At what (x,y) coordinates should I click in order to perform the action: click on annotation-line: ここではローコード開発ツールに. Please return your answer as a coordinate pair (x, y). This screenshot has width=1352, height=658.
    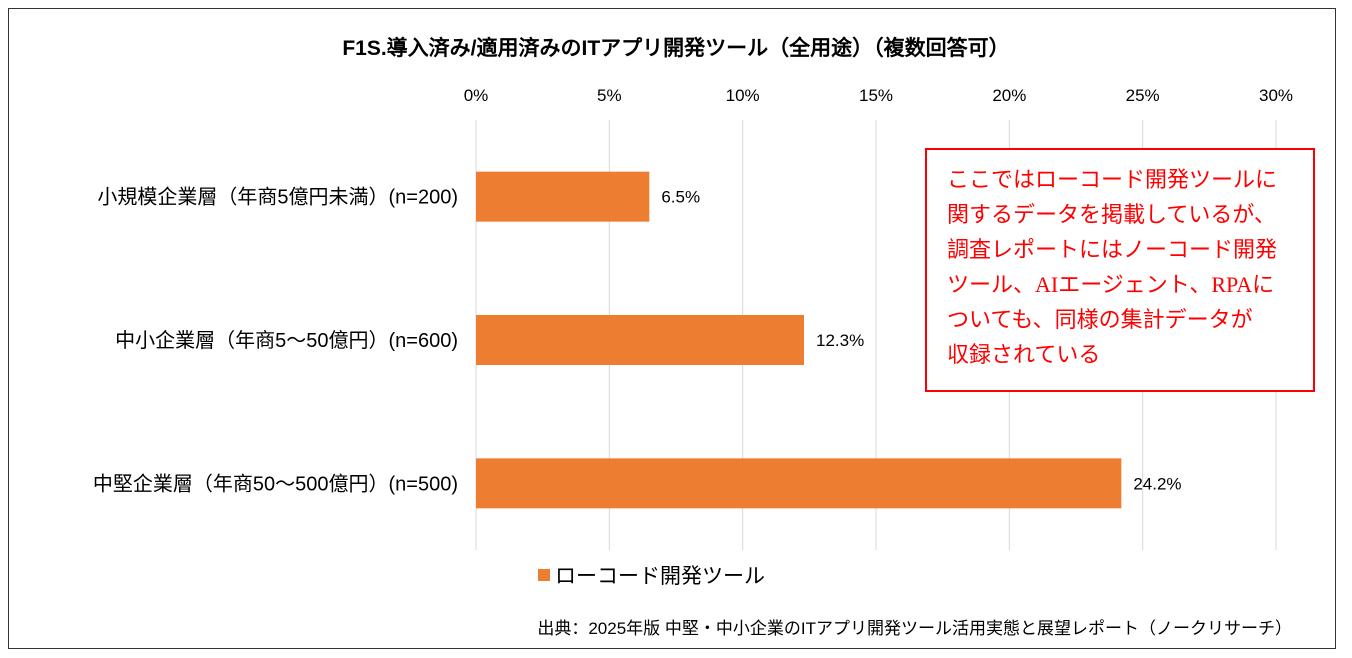
    Looking at the image, I should click on (1112, 179).